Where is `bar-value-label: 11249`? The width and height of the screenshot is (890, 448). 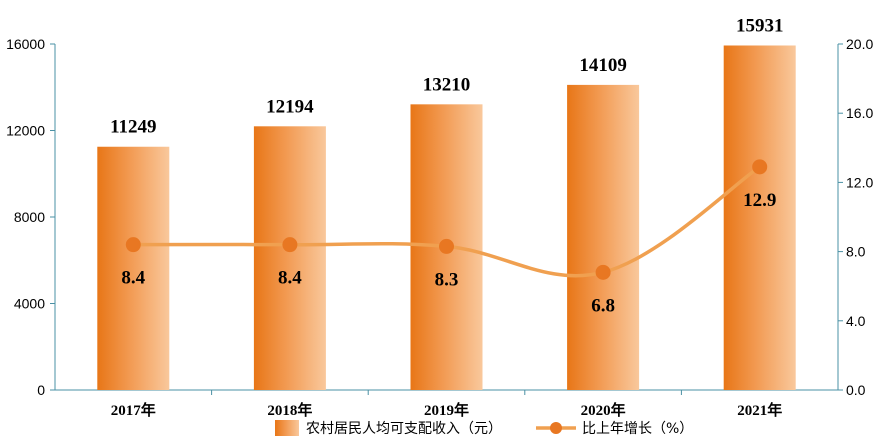
bar-value-label: 11249 is located at coordinates (133, 127).